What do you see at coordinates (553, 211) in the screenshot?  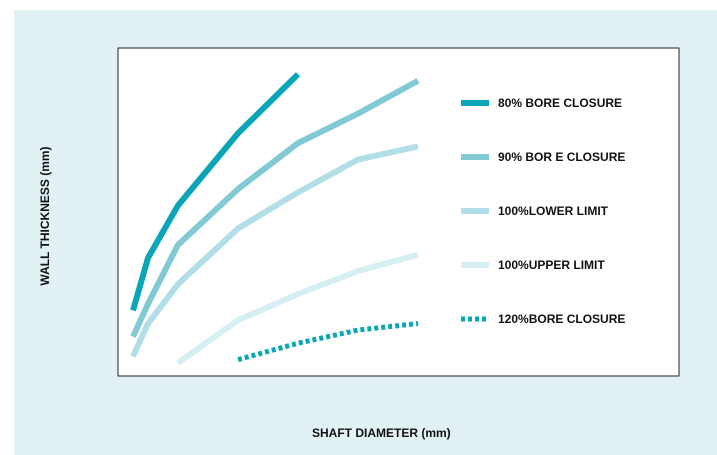 I see `legend-label-3: 100%LOWER LIMIT` at bounding box center [553, 211].